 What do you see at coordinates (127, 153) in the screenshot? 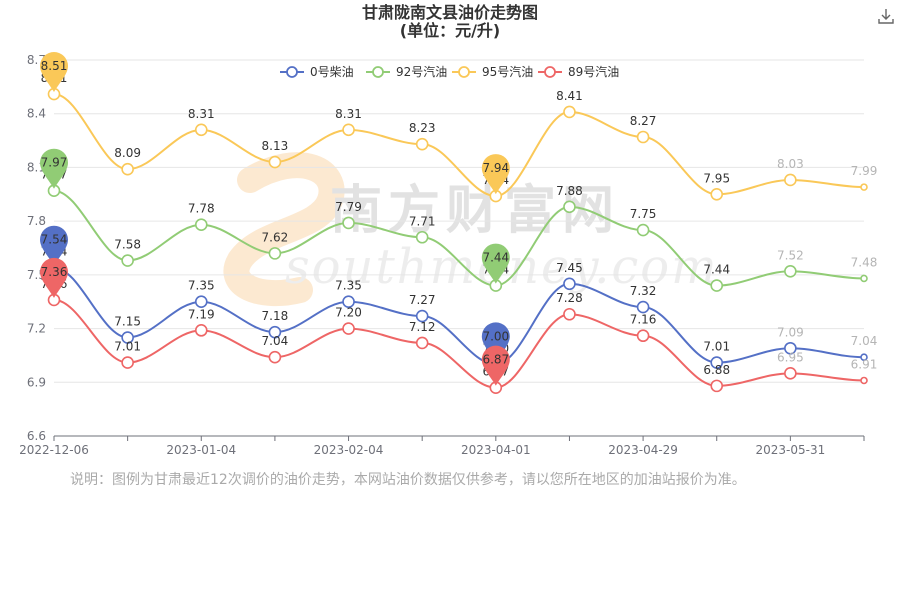
I see `data-label: 8.09` at bounding box center [127, 153].